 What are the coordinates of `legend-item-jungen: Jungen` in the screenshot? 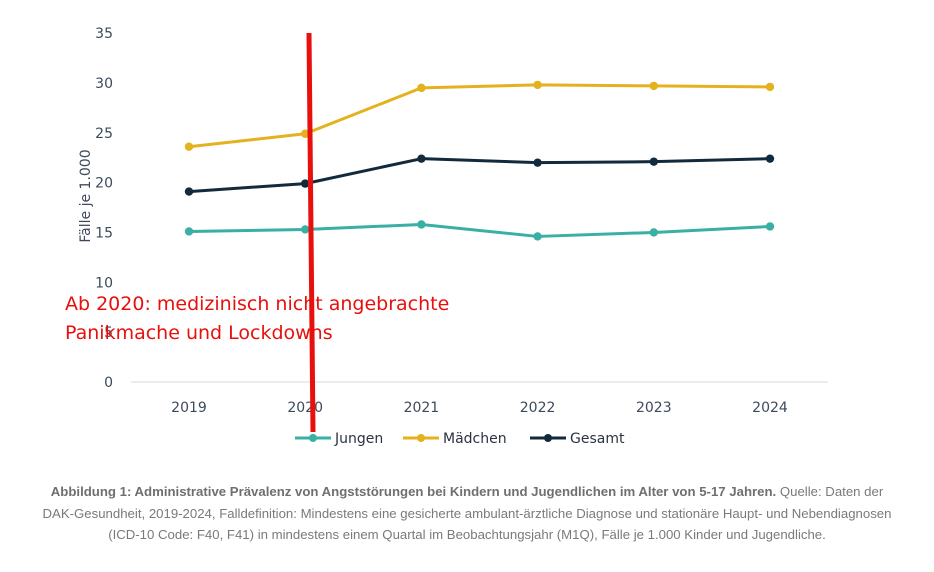 It's located at (339, 439).